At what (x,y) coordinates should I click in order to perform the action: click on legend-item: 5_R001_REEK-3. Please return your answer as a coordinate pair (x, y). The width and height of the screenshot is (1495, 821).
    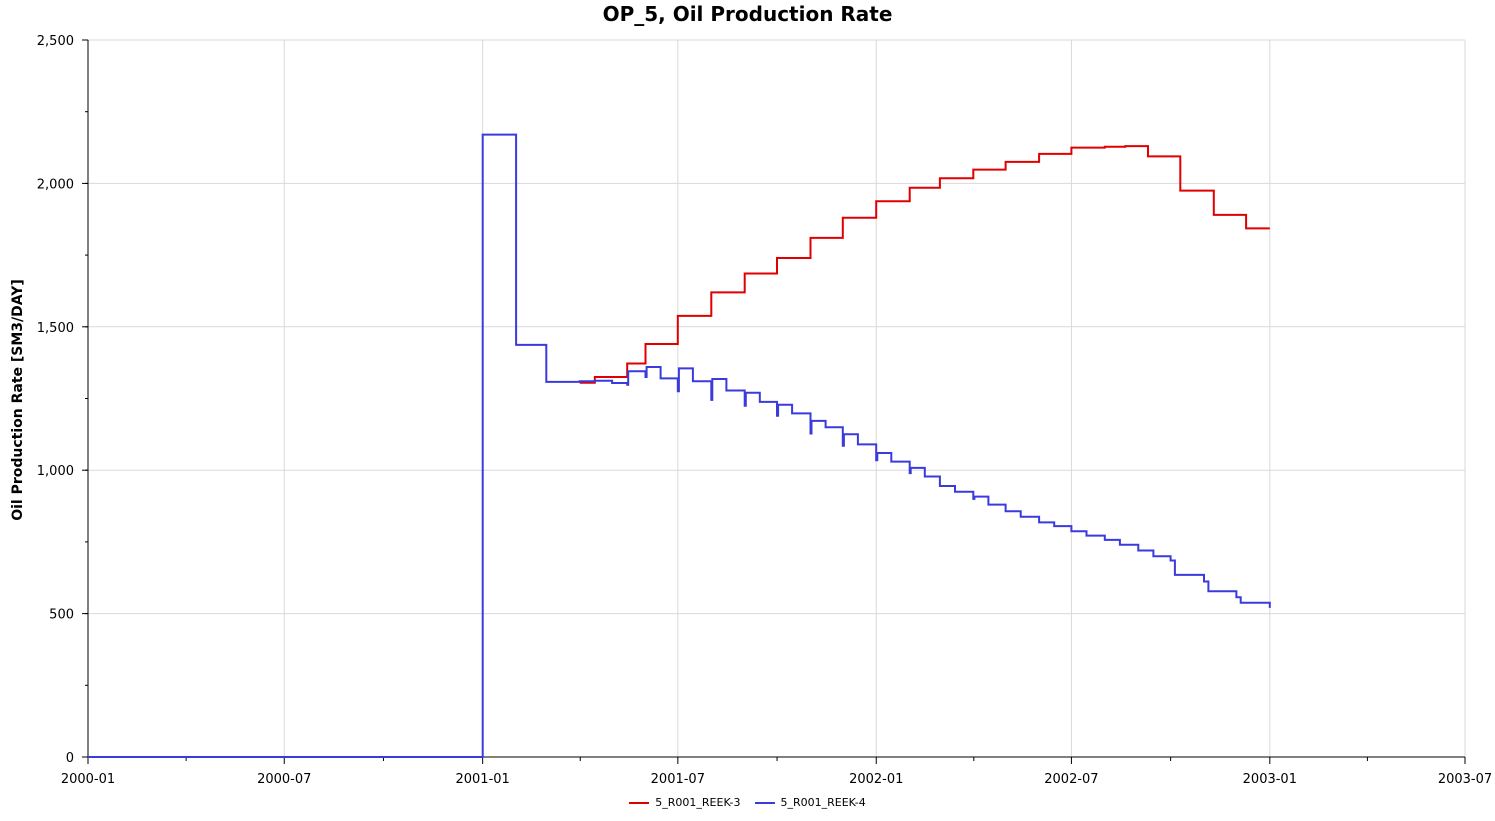
    Looking at the image, I should click on (685, 802).